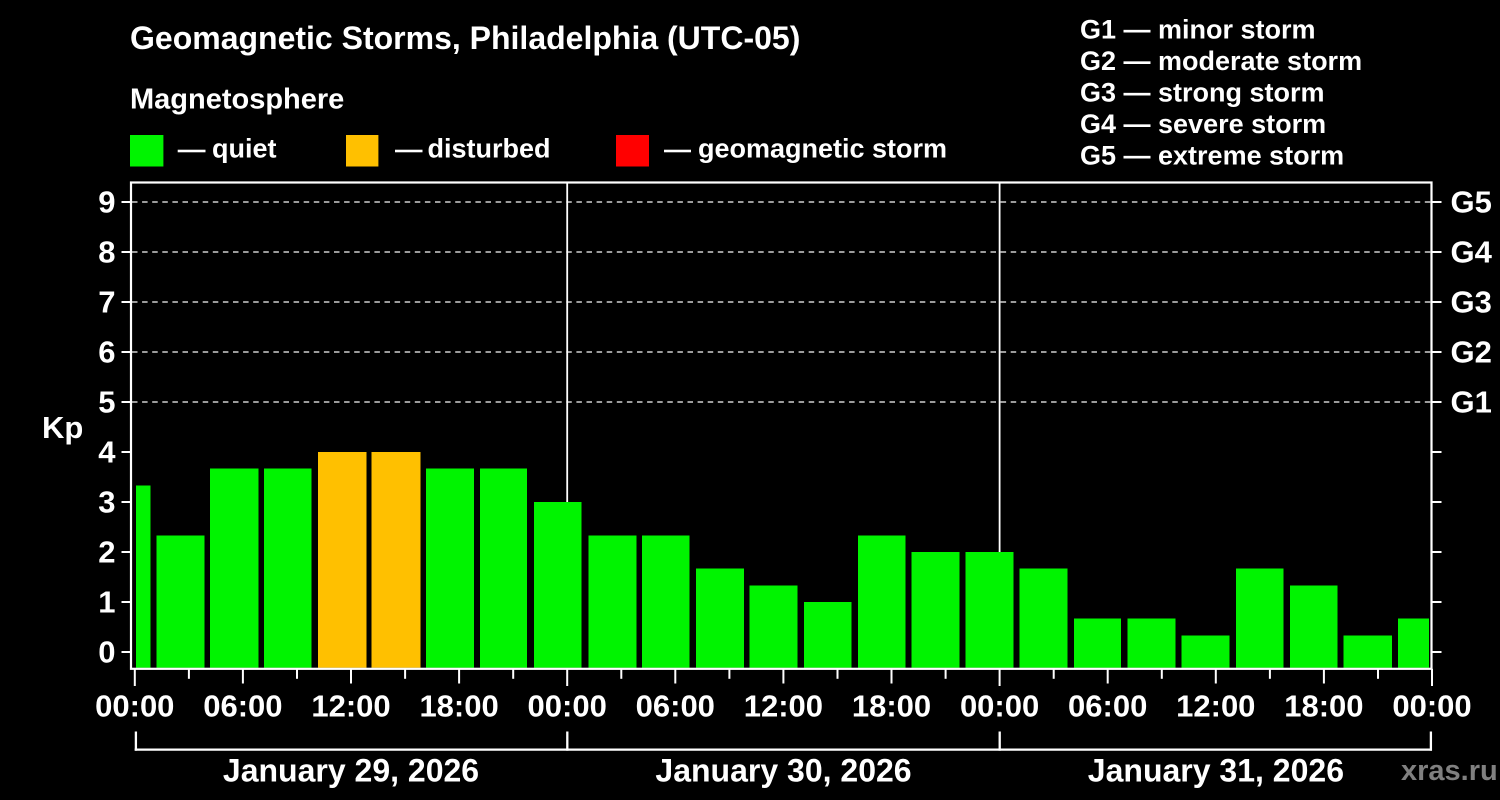 Image resolution: width=1500 pixels, height=800 pixels. What do you see at coordinates (783, 771) in the screenshot?
I see `svg-text: January 30, 2026` at bounding box center [783, 771].